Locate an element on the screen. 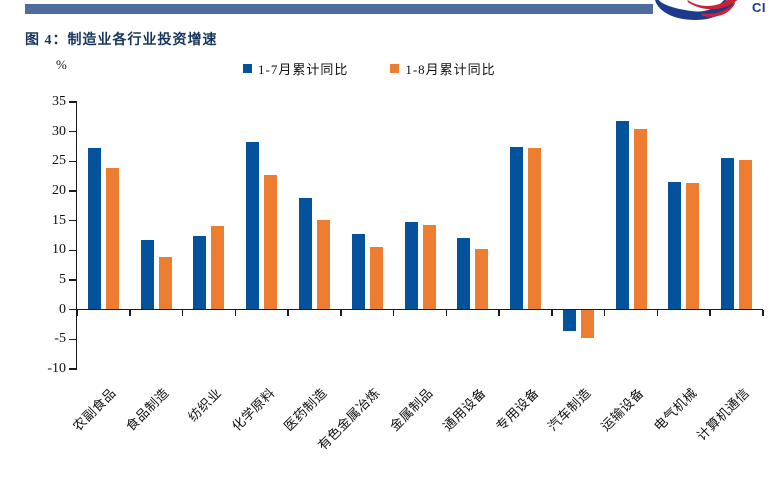 This screenshot has width=780, height=483. y-axis-tick-label: 5 is located at coordinates (62, 279).